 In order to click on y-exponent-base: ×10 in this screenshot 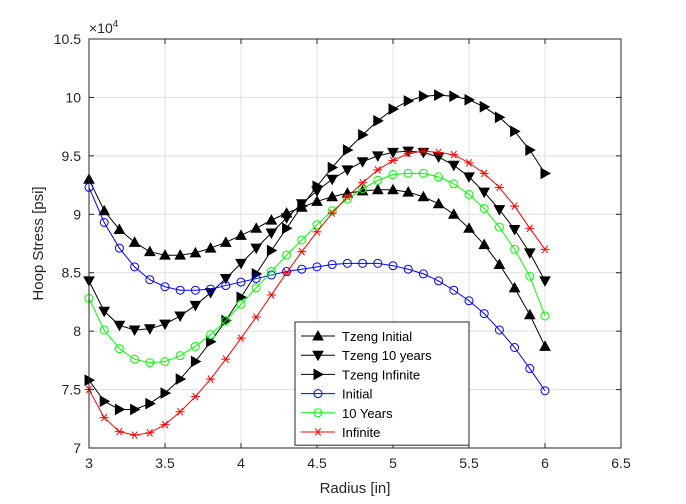, I will do `click(101, 28)`.